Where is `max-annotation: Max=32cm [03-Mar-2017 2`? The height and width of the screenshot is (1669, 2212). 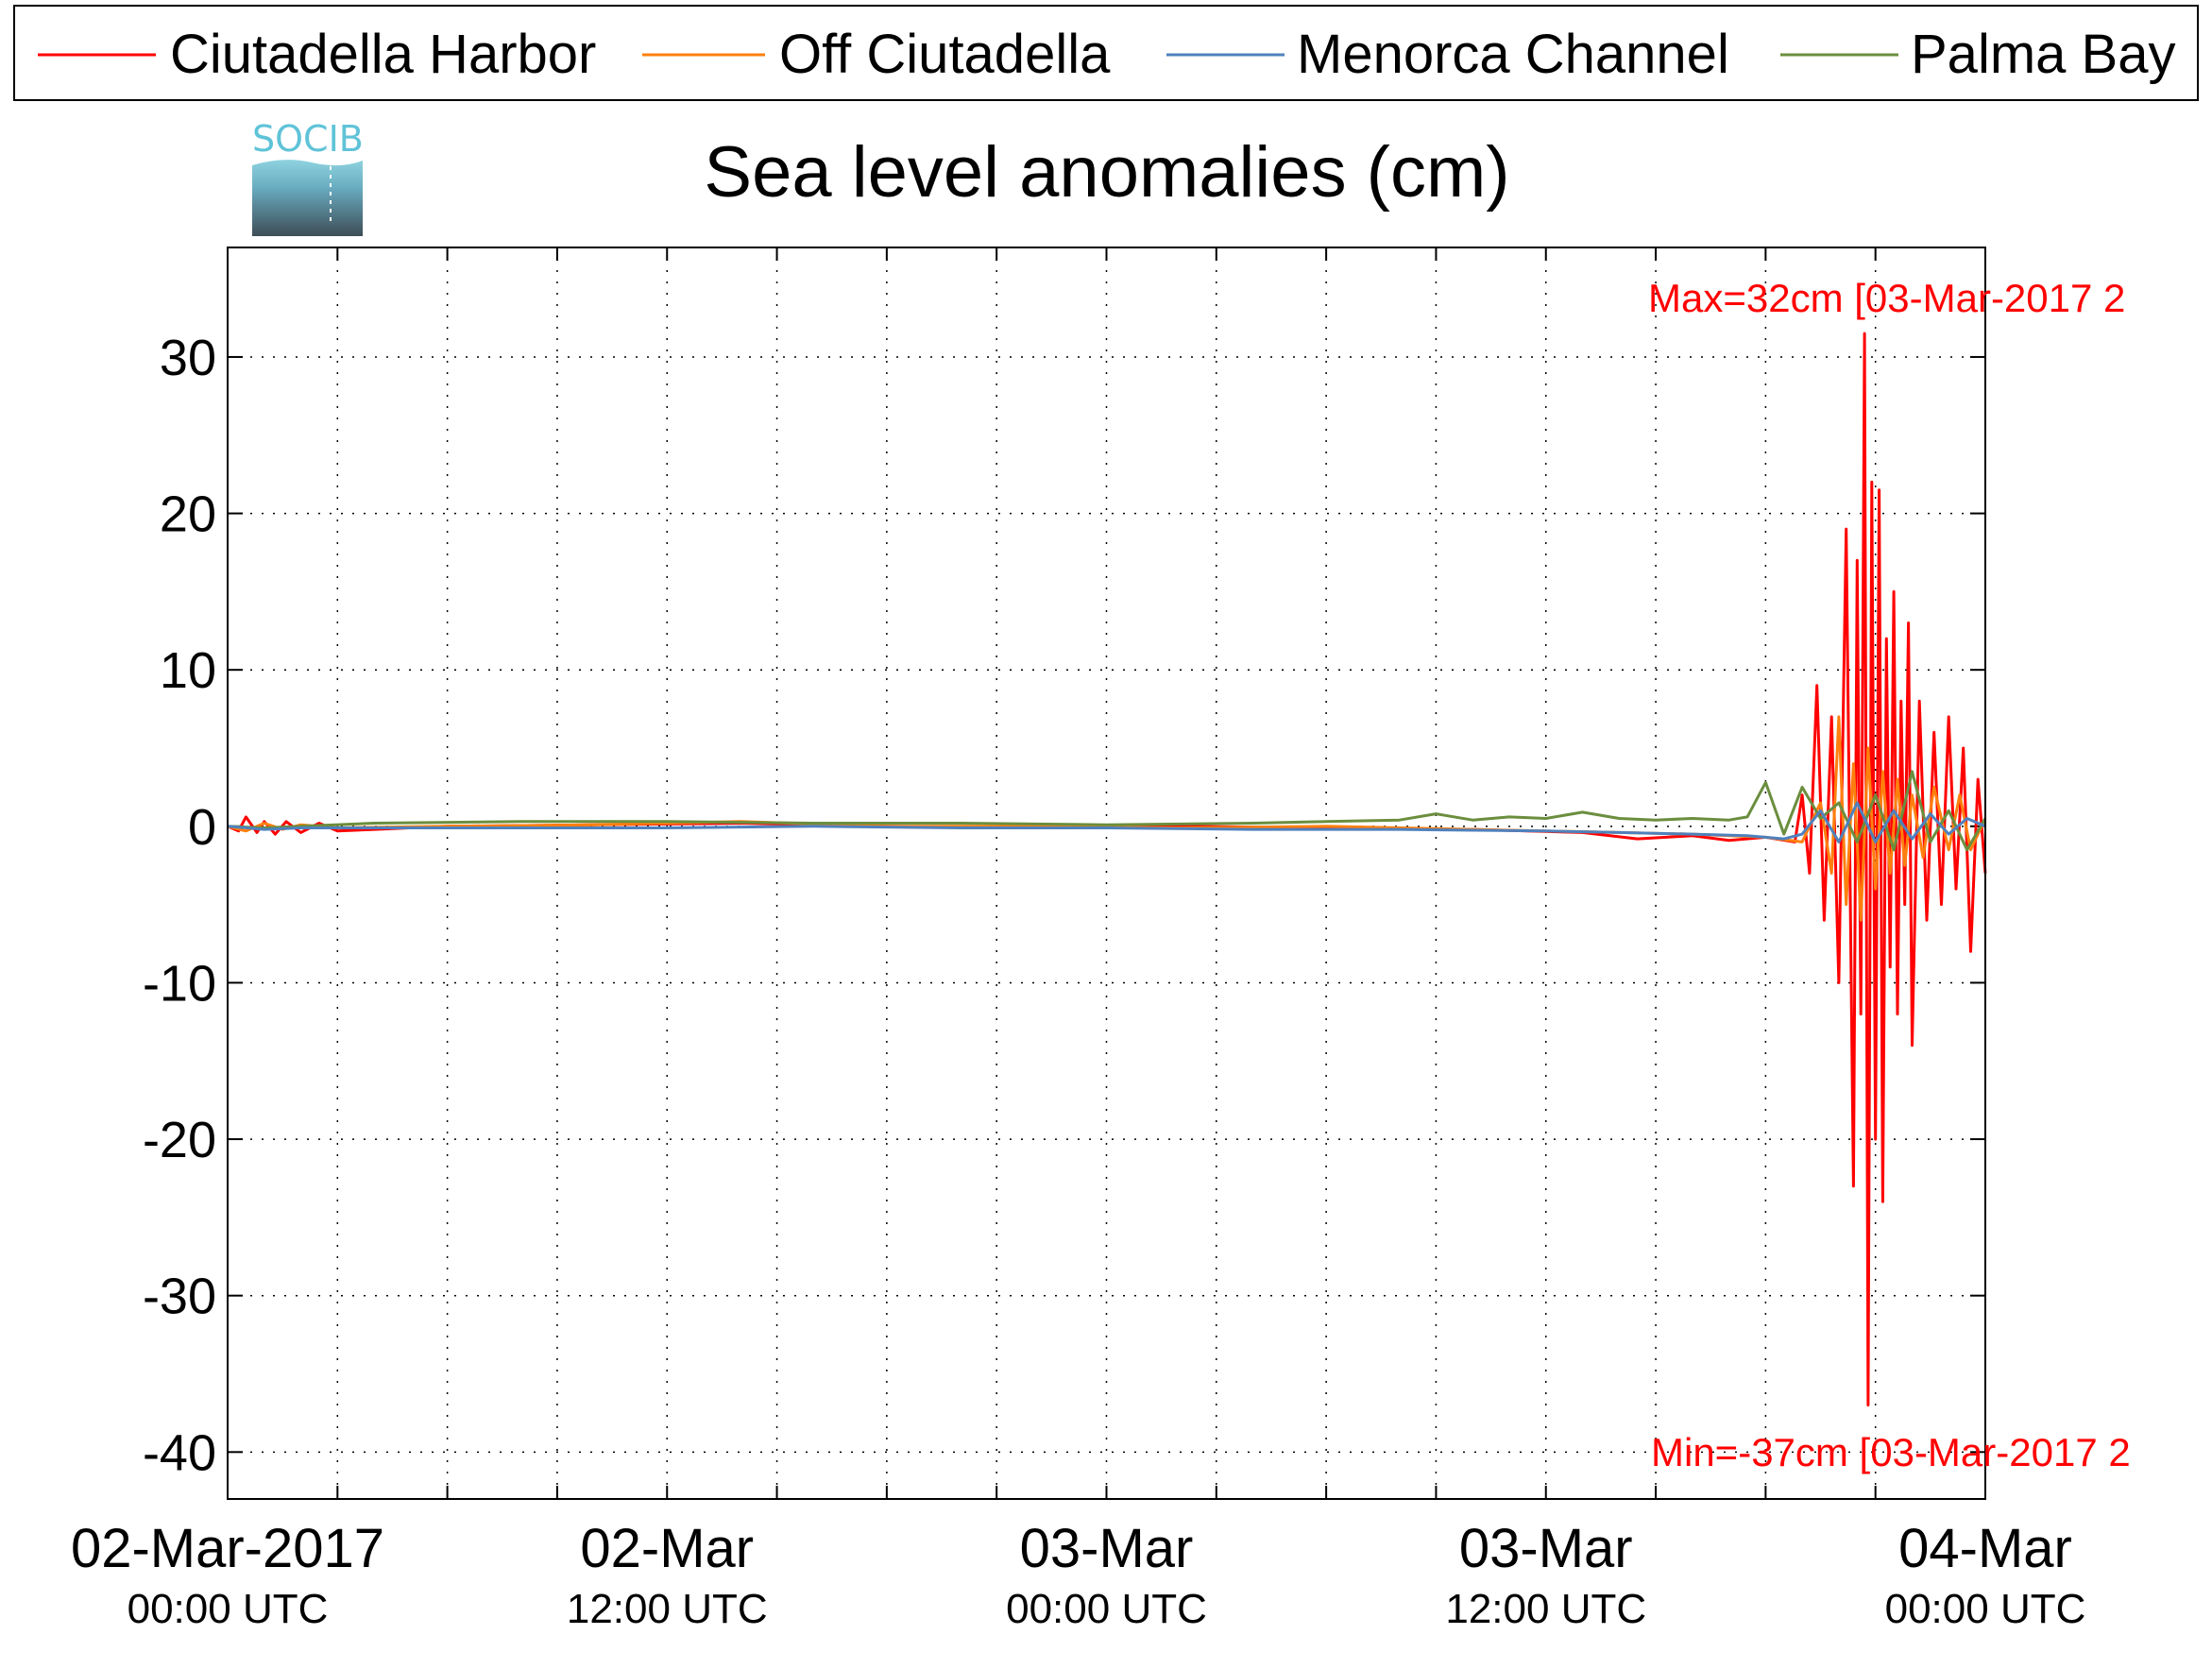
max-annotation: Max=32cm [03-Mar-2017 2 is located at coordinates (1886, 298).